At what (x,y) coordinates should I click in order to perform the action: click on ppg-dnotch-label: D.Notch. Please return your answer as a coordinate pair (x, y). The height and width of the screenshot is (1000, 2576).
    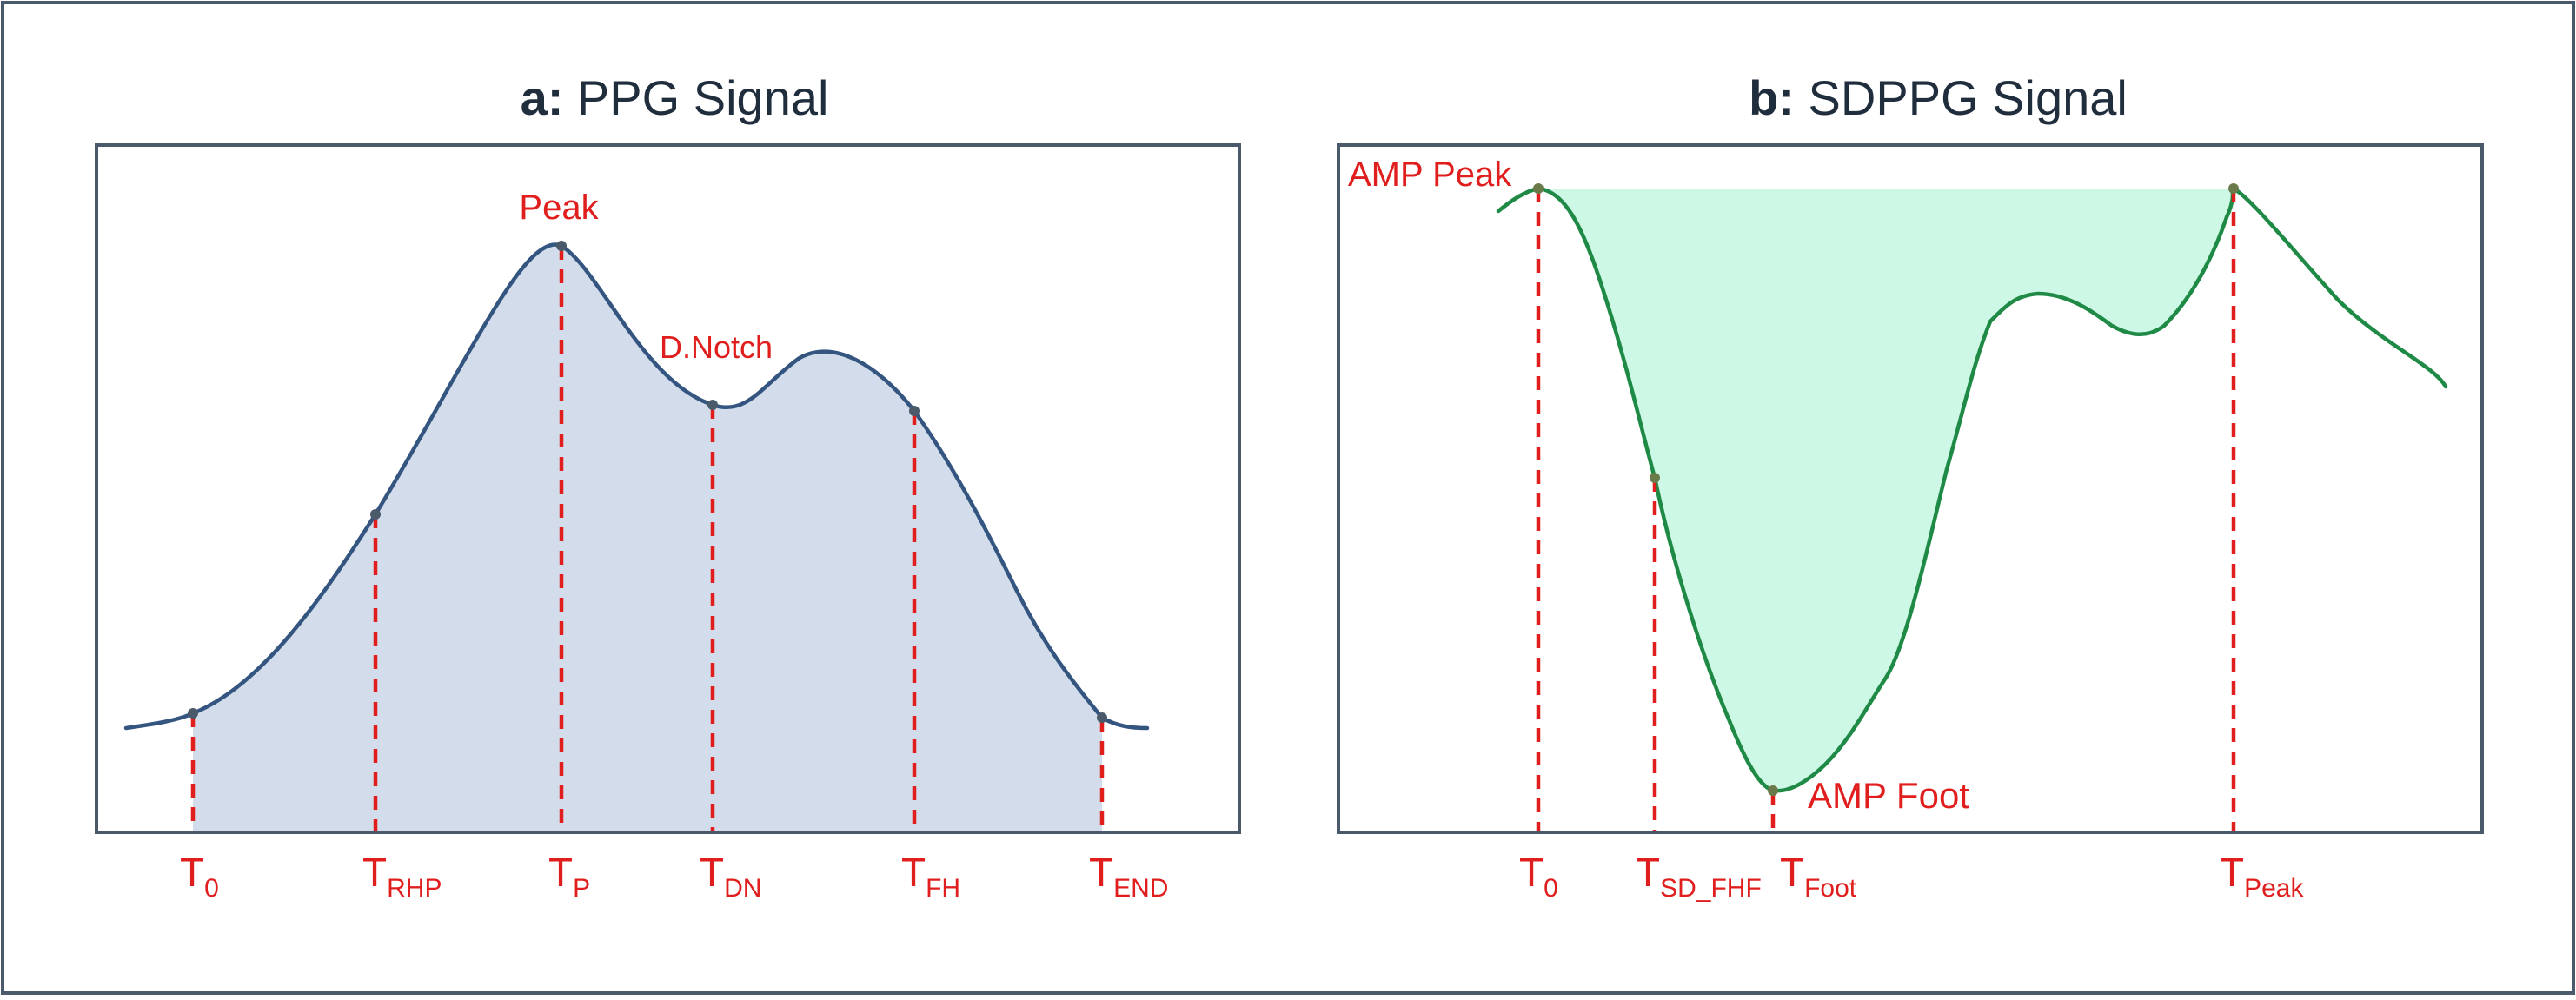
    Looking at the image, I should click on (716, 347).